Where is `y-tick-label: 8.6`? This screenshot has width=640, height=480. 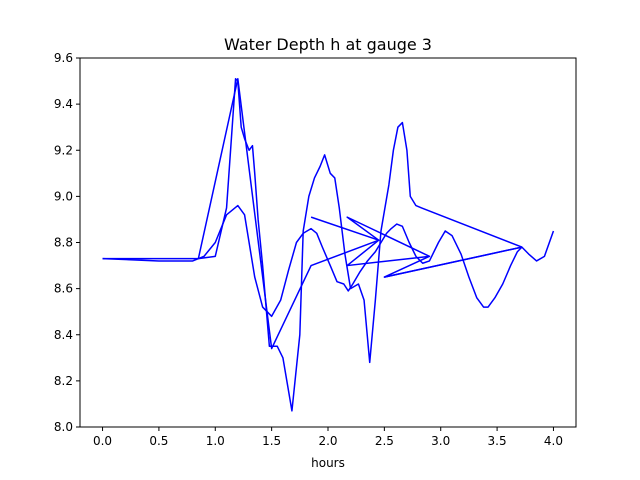 y-tick-label: 8.6 is located at coordinates (63, 289).